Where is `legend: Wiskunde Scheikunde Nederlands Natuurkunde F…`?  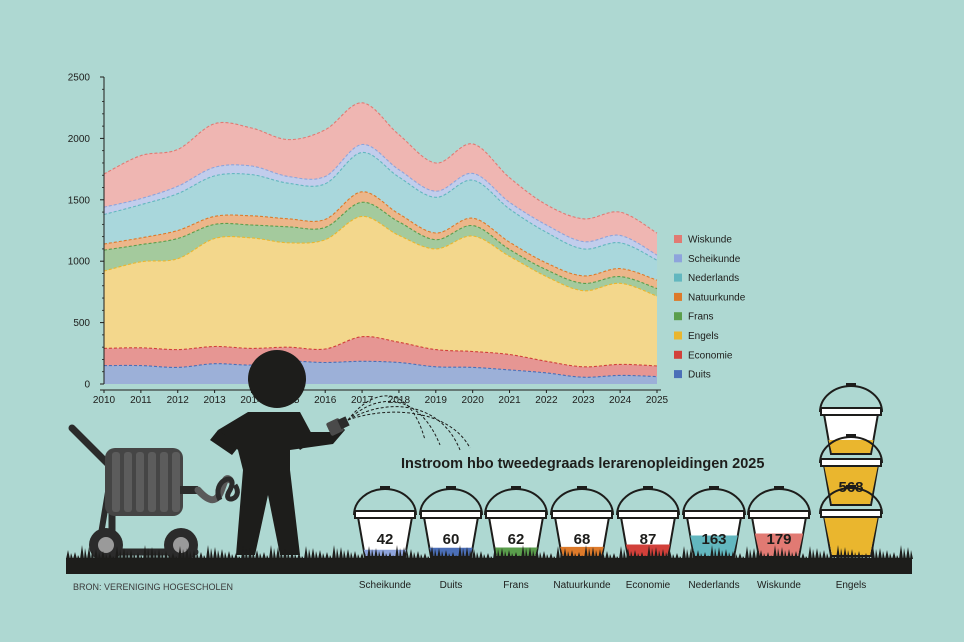
legend: Wiskunde Scheikunde Nederlands Natuurkunde F… is located at coordinates (710, 308).